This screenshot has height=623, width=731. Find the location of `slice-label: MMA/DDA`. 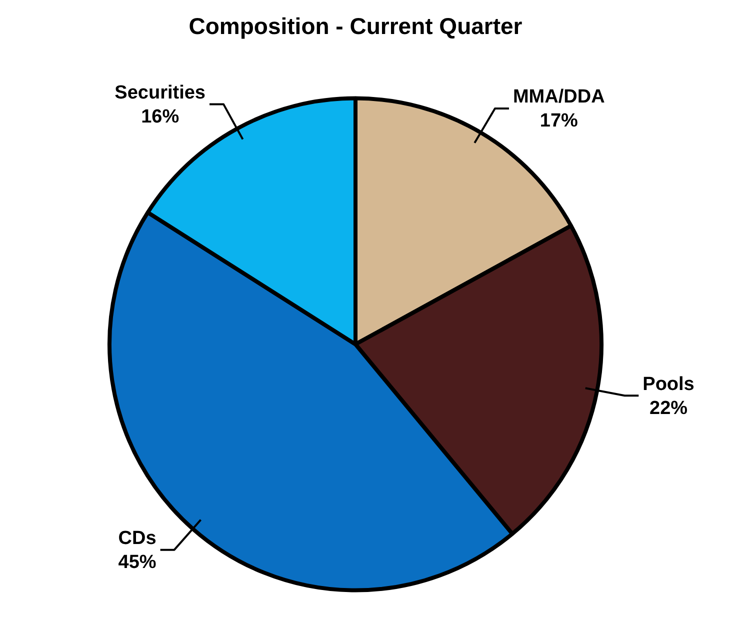

slice-label: MMA/DDA is located at coordinates (559, 97).